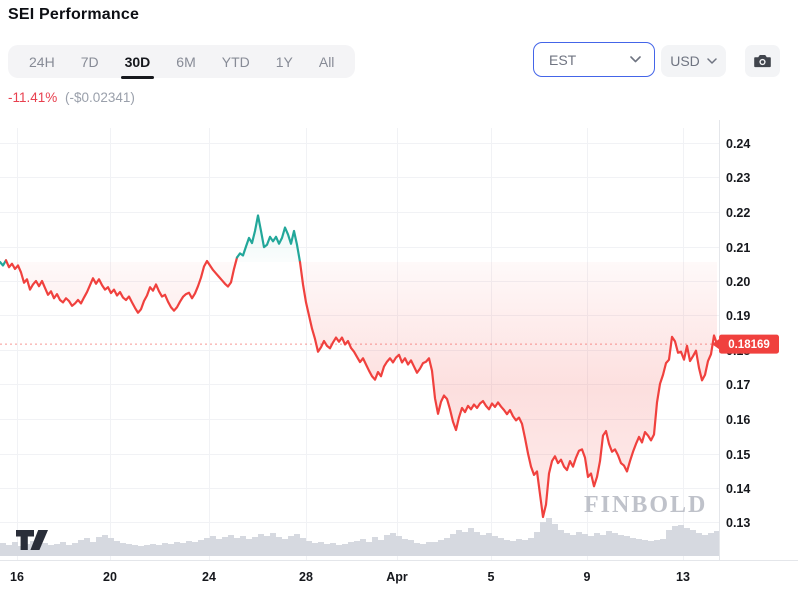 The width and height of the screenshot is (798, 614). Describe the element at coordinates (17, 577) in the screenshot. I see `x-axis-label: 16` at that location.